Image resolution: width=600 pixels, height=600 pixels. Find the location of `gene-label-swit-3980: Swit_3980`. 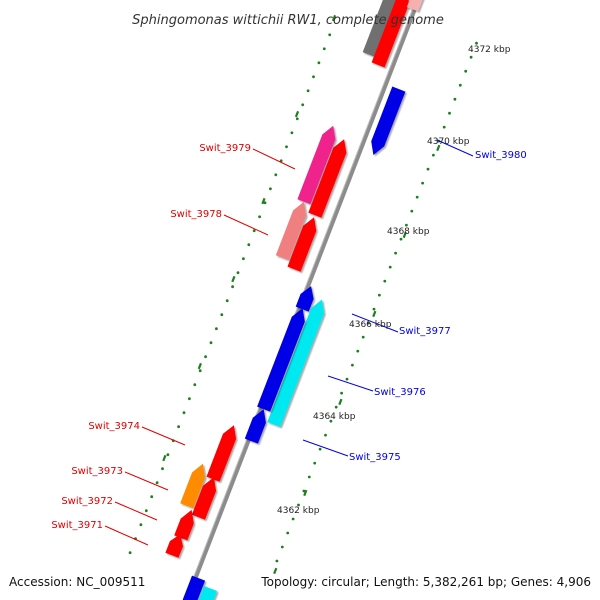

gene-label-swit-3980: Swit_3980 is located at coordinates (501, 155).